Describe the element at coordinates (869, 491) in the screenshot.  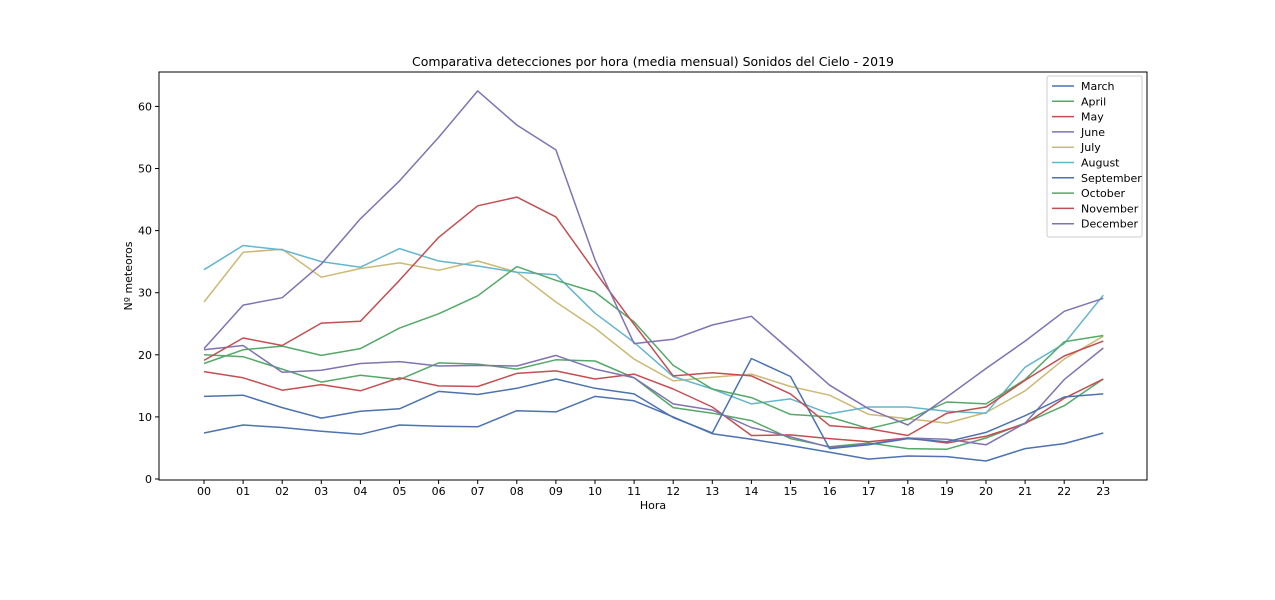
I see `x-tick-label: 17` at that location.